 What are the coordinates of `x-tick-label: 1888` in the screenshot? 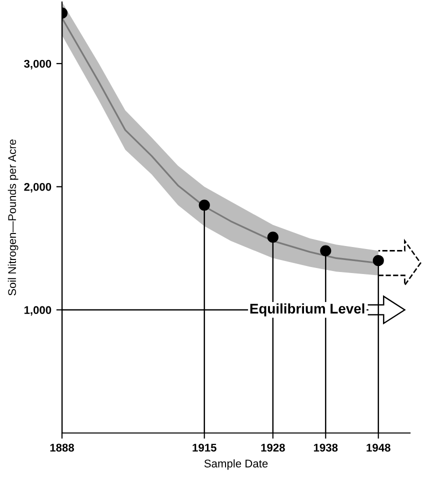 It's located at (62, 448).